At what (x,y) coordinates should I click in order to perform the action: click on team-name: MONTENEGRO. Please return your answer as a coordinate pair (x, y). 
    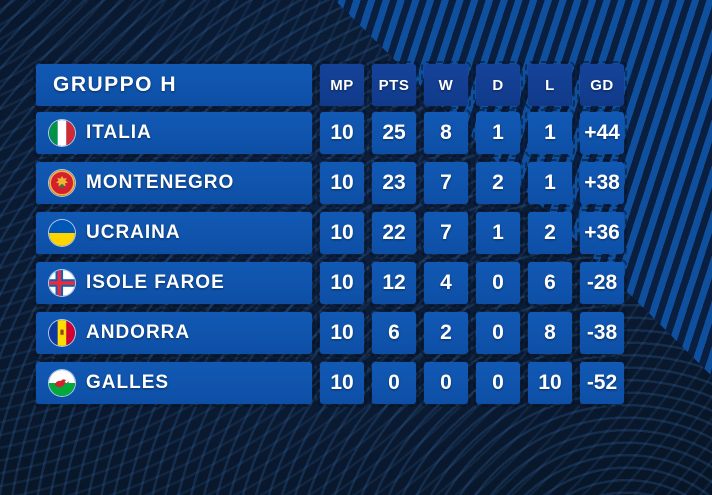
    Looking at the image, I should click on (160, 182).